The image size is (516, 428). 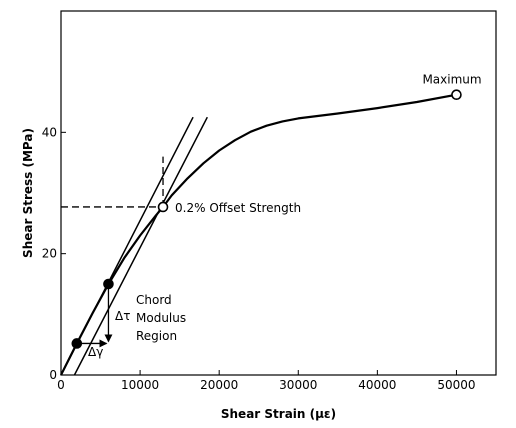 I want to click on x-tick-label: 10000, so click(x=140, y=385).